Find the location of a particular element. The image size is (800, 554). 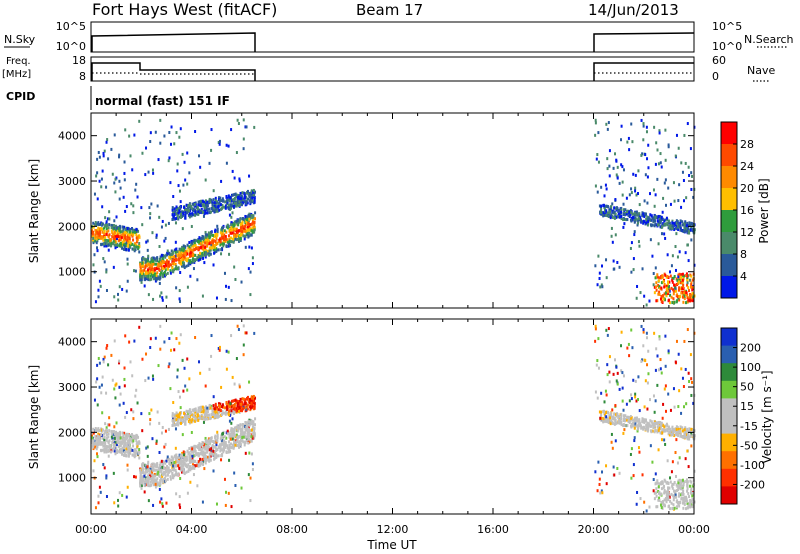

freq-label: Freq. is located at coordinates (18, 61).